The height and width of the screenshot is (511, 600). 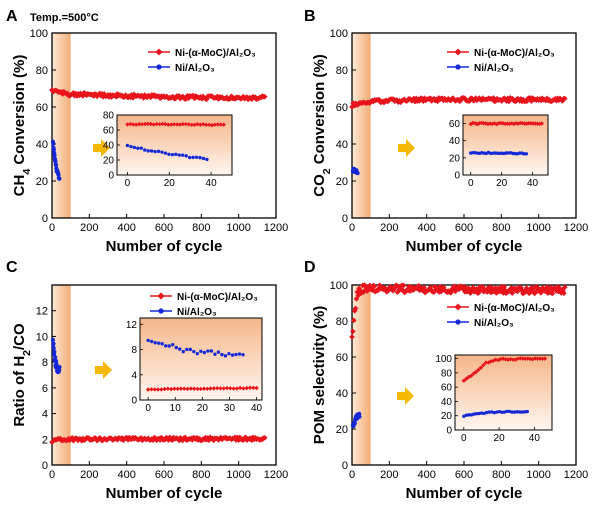 What do you see at coordinates (45, 389) in the screenshot?
I see `y-tick-label: 6` at bounding box center [45, 389].